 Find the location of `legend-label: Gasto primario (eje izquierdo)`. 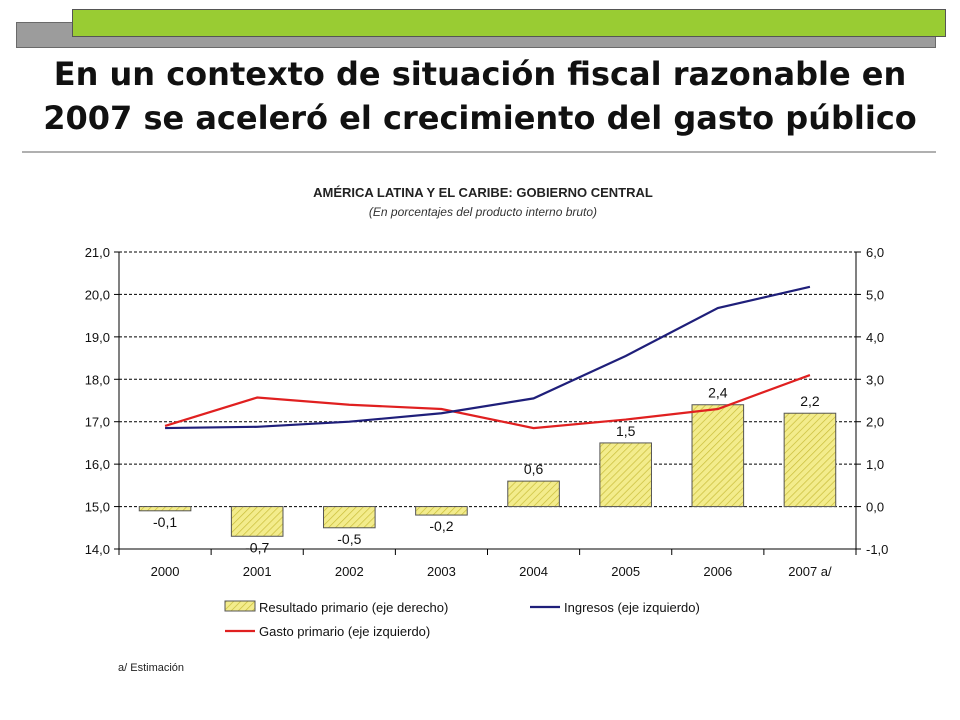

legend-label: Gasto primario (eje izquierdo) is located at coordinates (344, 631).